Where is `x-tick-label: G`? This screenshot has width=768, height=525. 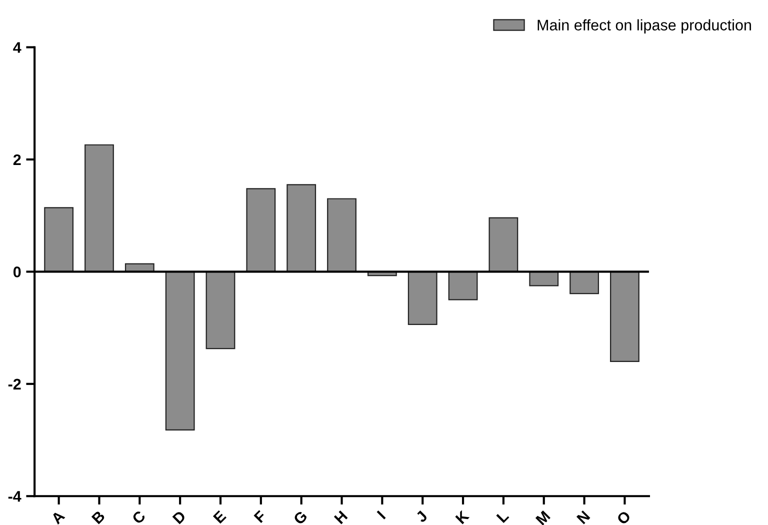 x-tick-label: G is located at coordinates (300, 517).